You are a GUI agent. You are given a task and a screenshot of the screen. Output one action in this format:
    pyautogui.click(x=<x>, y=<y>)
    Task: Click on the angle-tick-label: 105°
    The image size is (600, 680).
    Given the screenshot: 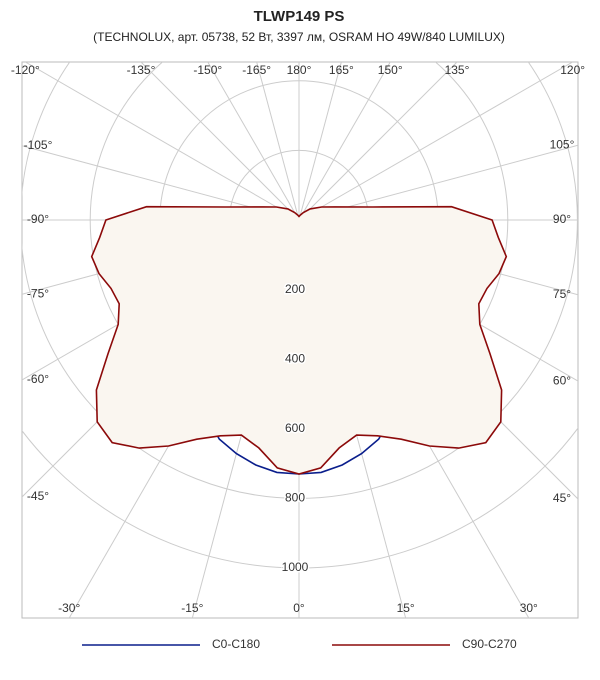 What is the action you would take?
    pyautogui.click(x=562, y=144)
    